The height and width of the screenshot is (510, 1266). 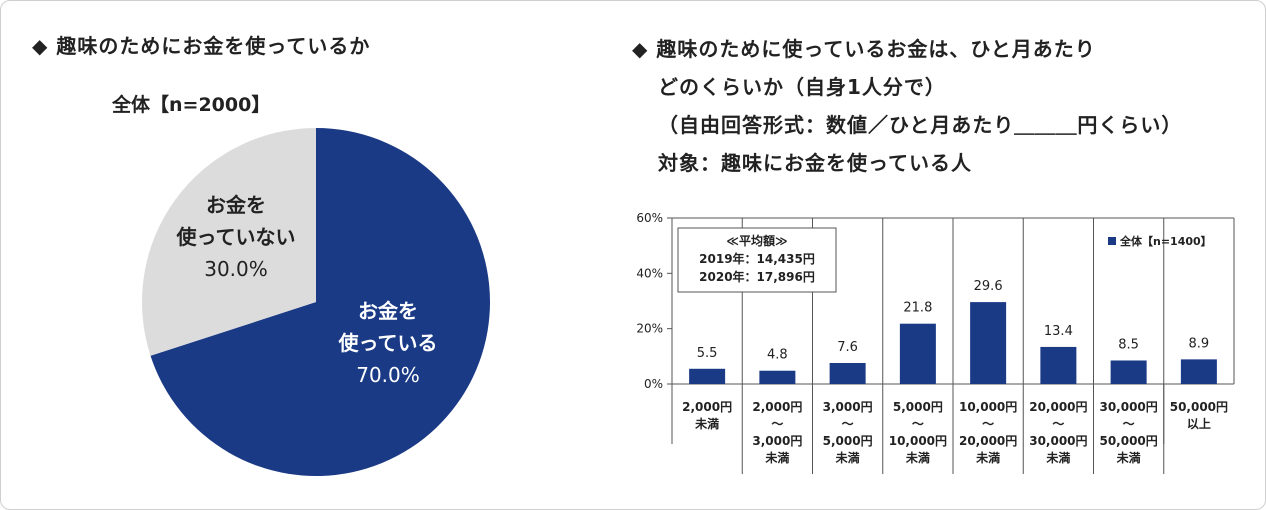 I want to click on y-tick-label: 0%, so click(x=653, y=384).